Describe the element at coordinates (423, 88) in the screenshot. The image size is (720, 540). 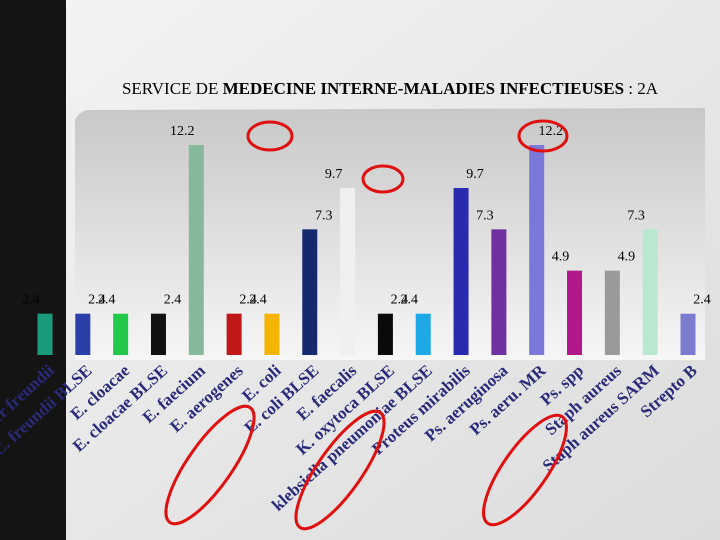
I see `title-part: MEDECINE INTERNE-MALADIES INFECTIEUSES` at that location.